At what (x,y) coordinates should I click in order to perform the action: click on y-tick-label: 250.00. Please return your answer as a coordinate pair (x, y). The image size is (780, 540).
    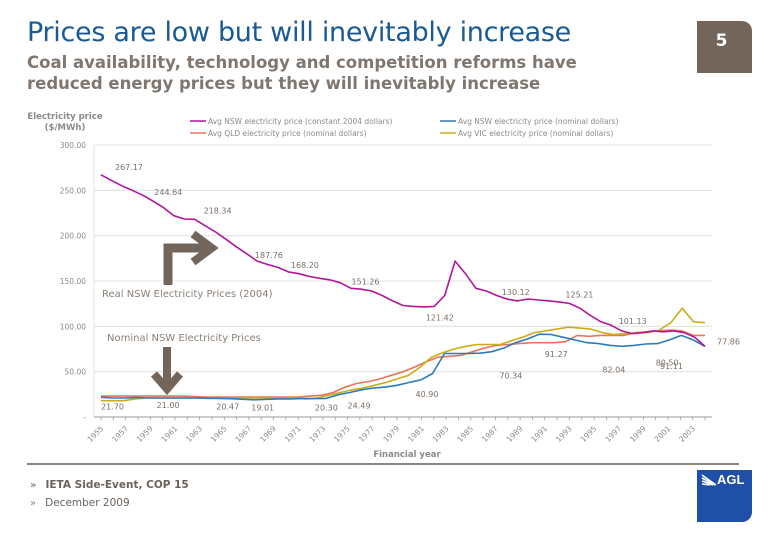
    Looking at the image, I should click on (73, 190).